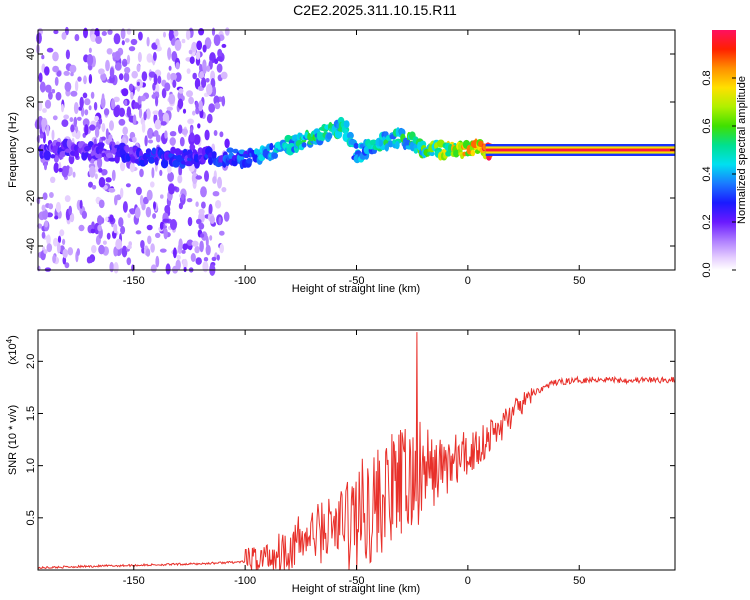 This screenshot has height=600, width=750. I want to click on colorbar-tick-label: 0.6, so click(707, 125).